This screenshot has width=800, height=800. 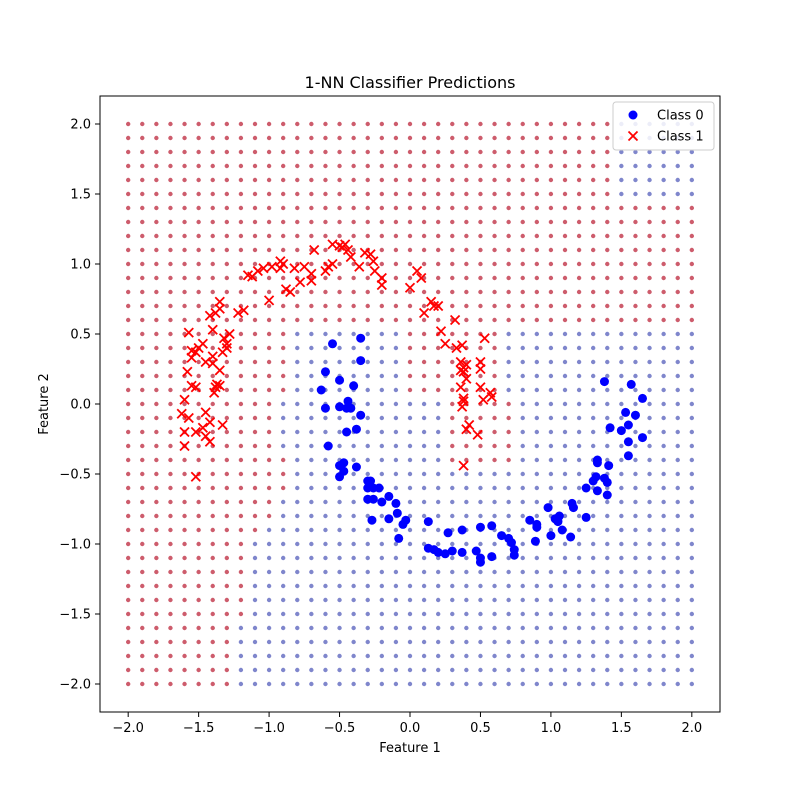 What do you see at coordinates (79, 405) in the screenshot?
I see `y-axis: −2.0−1.5−1.0−0.50.00.51.01.52.0` at bounding box center [79, 405].